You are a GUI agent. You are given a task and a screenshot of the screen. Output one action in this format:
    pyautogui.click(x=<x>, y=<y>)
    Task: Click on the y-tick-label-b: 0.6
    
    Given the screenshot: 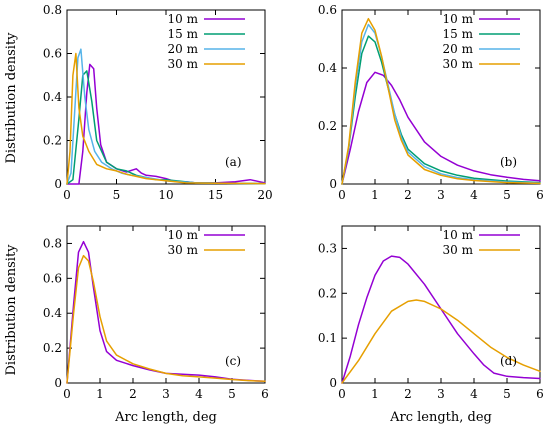 What is the action you would take?
    pyautogui.click(x=327, y=10)
    